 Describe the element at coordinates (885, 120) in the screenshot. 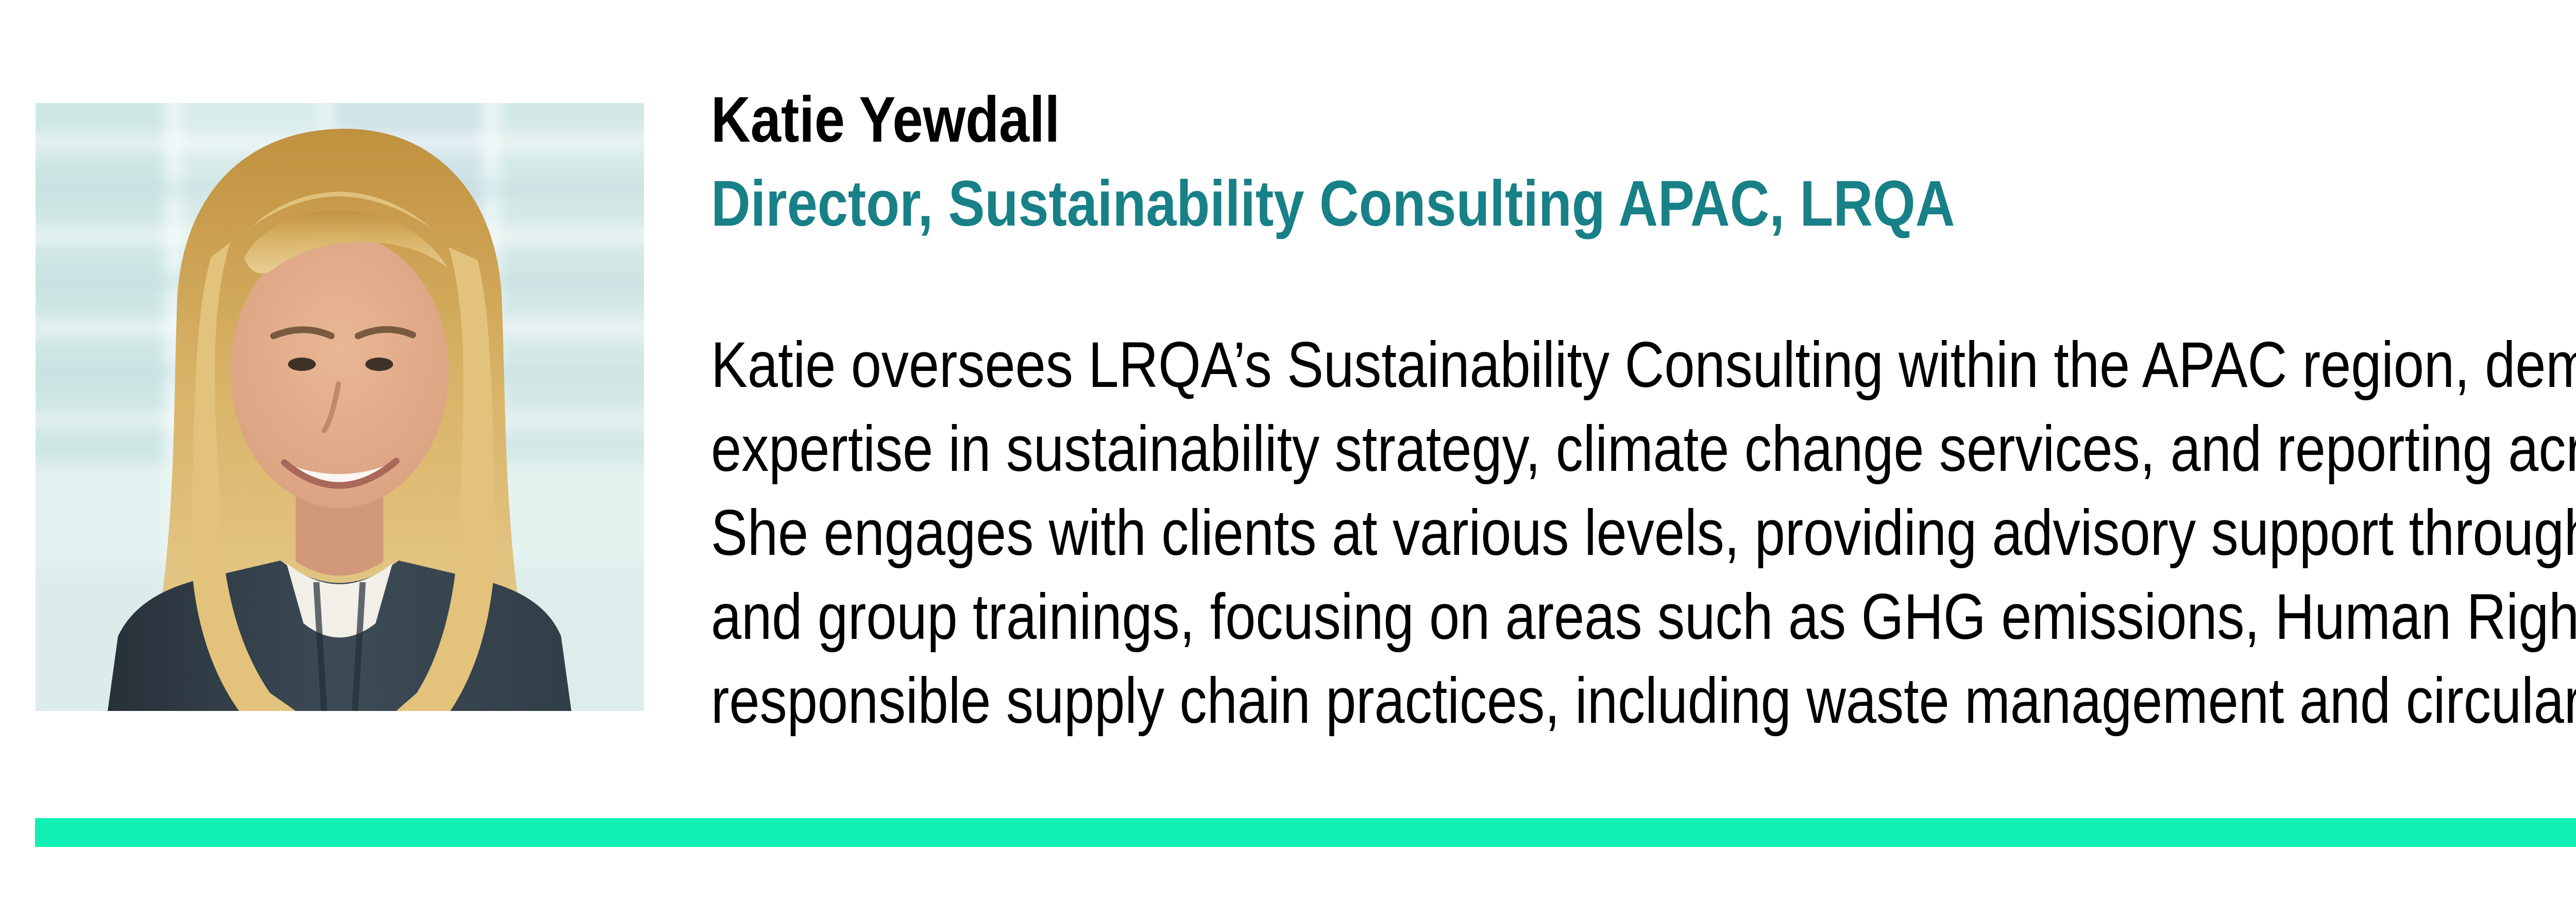

I see `speaker-name: Katie Yewdall` at that location.